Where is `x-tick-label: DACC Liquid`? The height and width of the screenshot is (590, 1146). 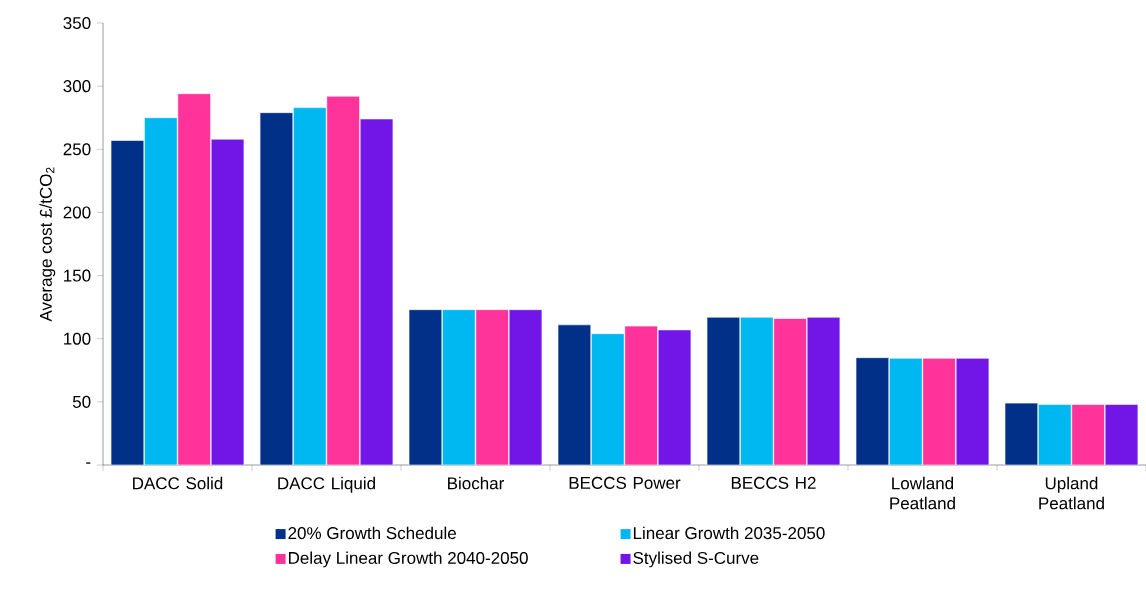 x-tick-label: DACC Liquid is located at coordinates (326, 484).